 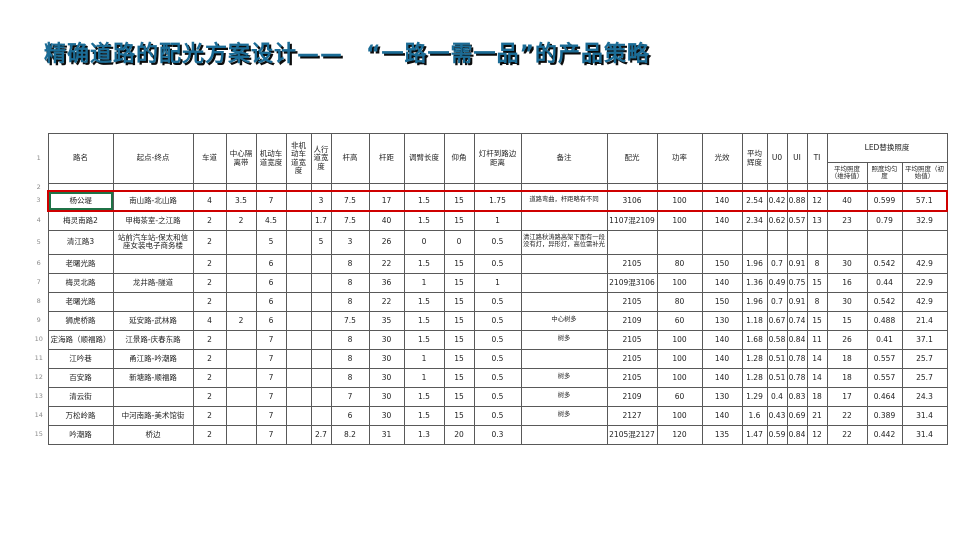 What do you see at coordinates (632, 200) in the screenshot?
I see `table-cell: 3106` at bounding box center [632, 200].